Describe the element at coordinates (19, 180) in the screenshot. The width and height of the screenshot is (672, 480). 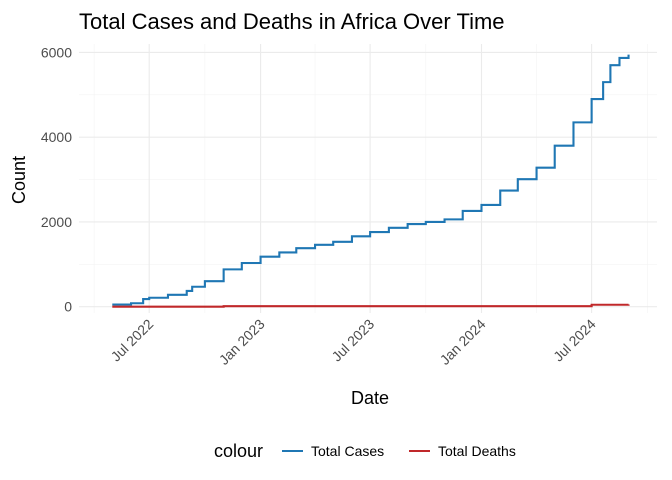
I see `y-axis-title: Count` at that location.